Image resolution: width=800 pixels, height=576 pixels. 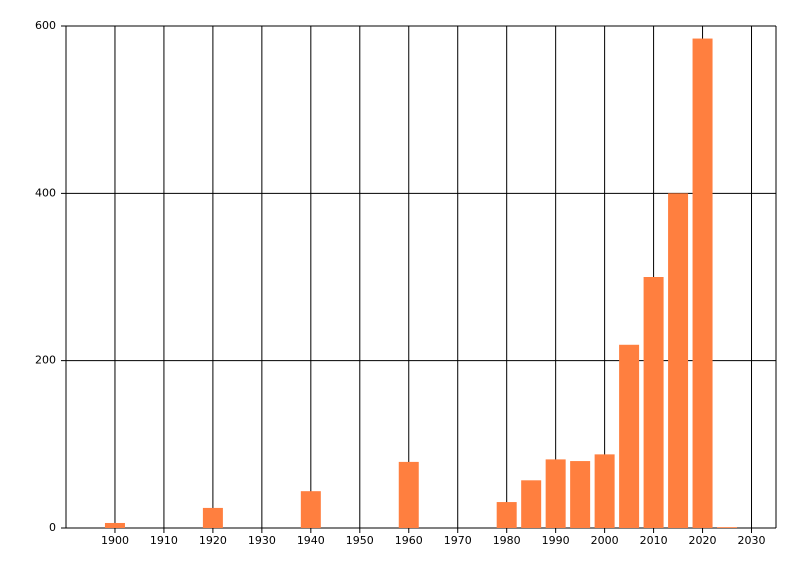 I want to click on x-tick-label: 1960, so click(x=409, y=540).